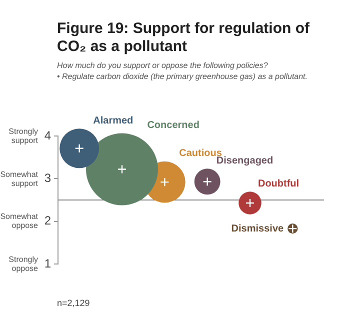 This screenshot has width=350, height=322. Describe the element at coordinates (23, 136) in the screenshot. I see `text: Strongly support` at that location.